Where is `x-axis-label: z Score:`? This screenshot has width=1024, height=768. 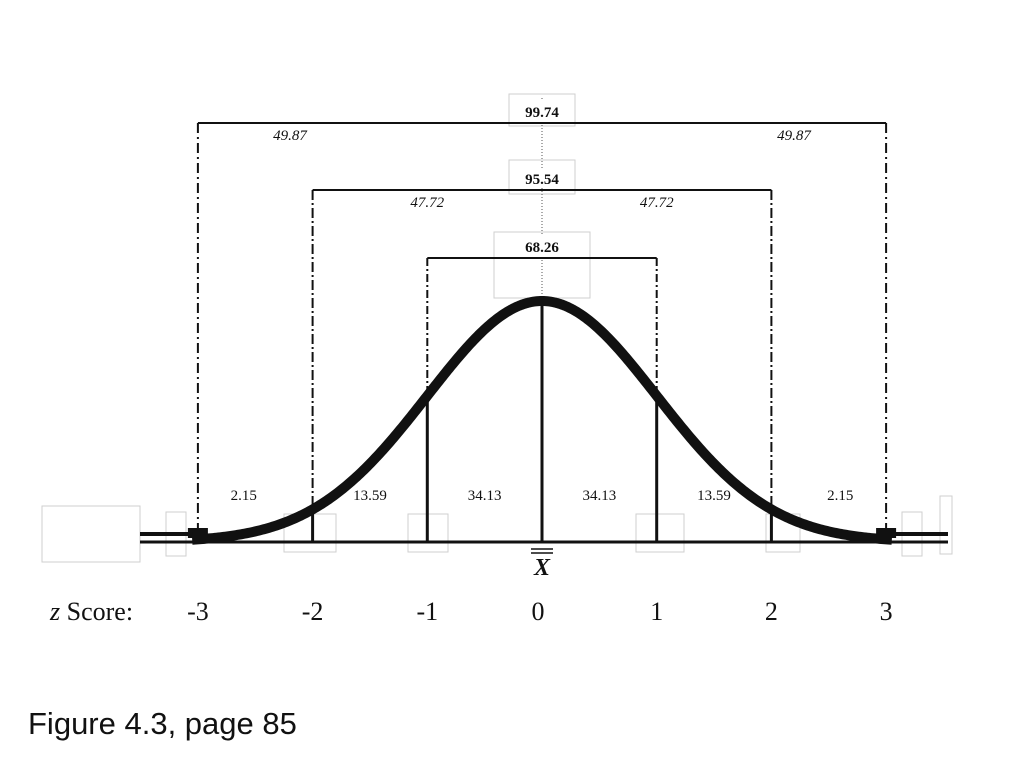
x-axis-label: z Score: is located at coordinates (91, 611).